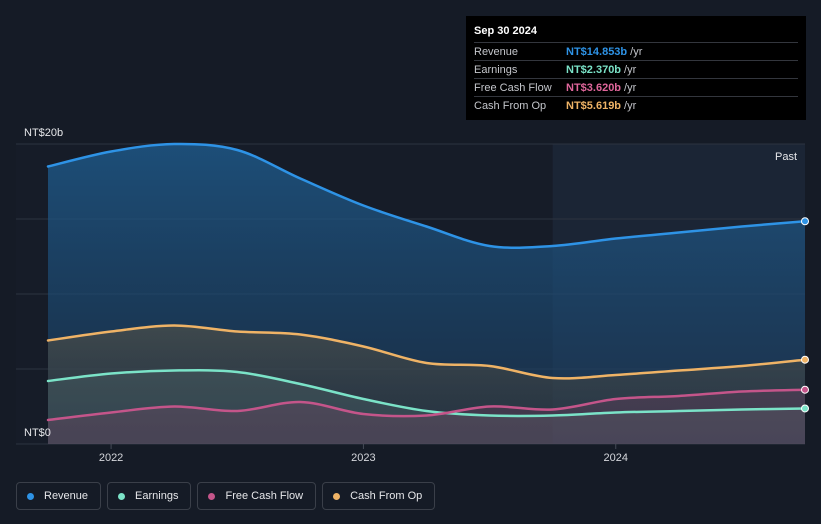 The height and width of the screenshot is (524, 821). Describe the element at coordinates (594, 105) in the screenshot. I see `tooltip-value: NT$5.619b` at that location.